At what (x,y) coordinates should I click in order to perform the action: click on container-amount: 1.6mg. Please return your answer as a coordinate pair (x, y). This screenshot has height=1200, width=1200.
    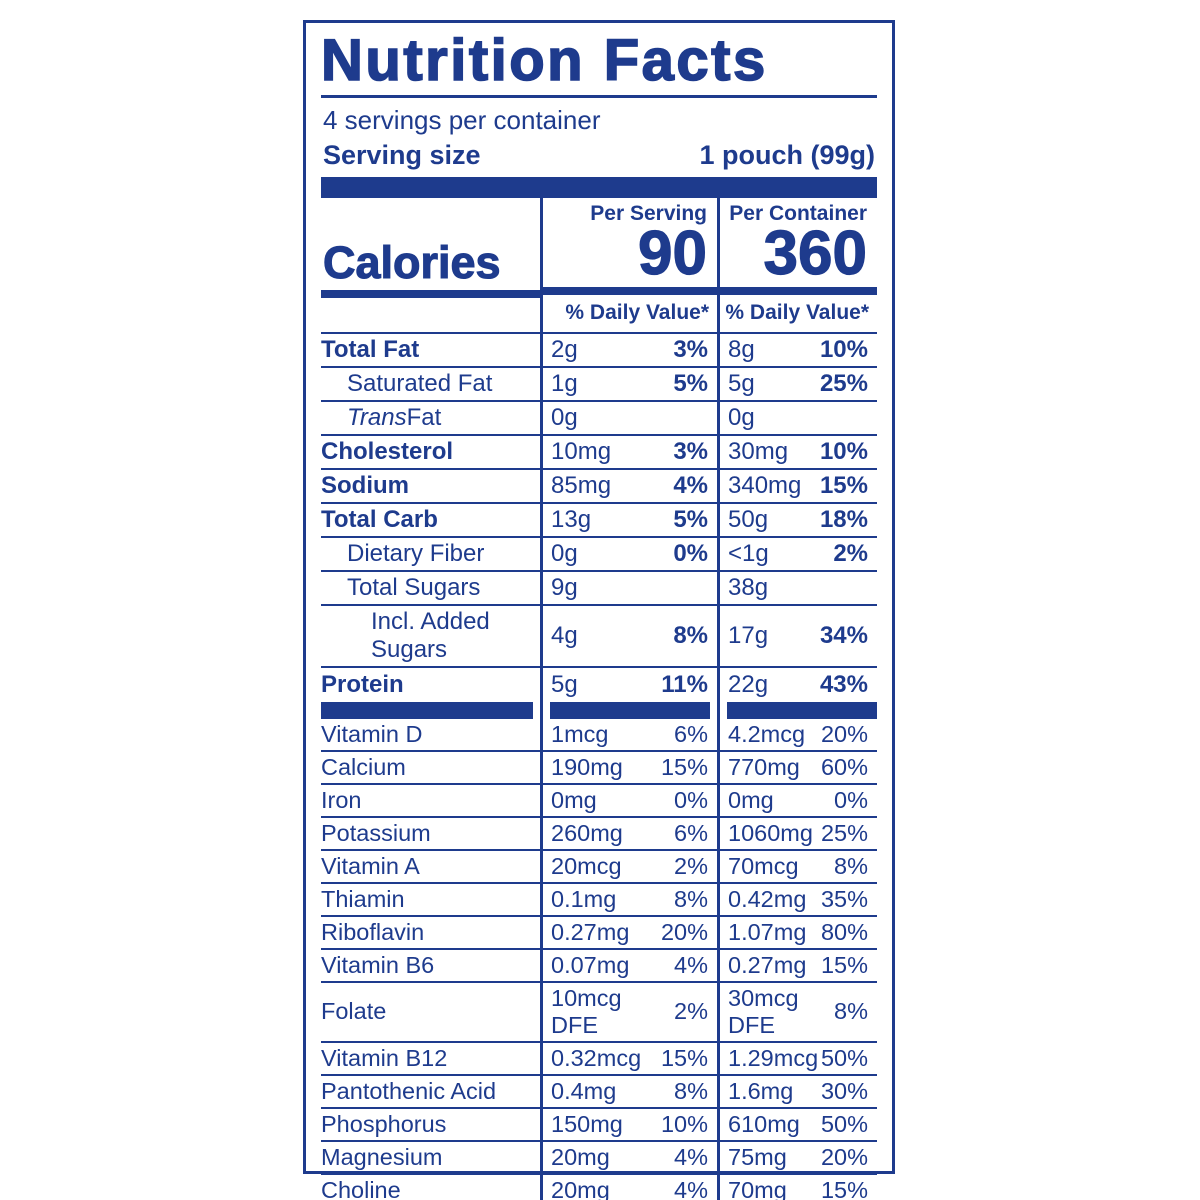
    Looking at the image, I should click on (761, 1090).